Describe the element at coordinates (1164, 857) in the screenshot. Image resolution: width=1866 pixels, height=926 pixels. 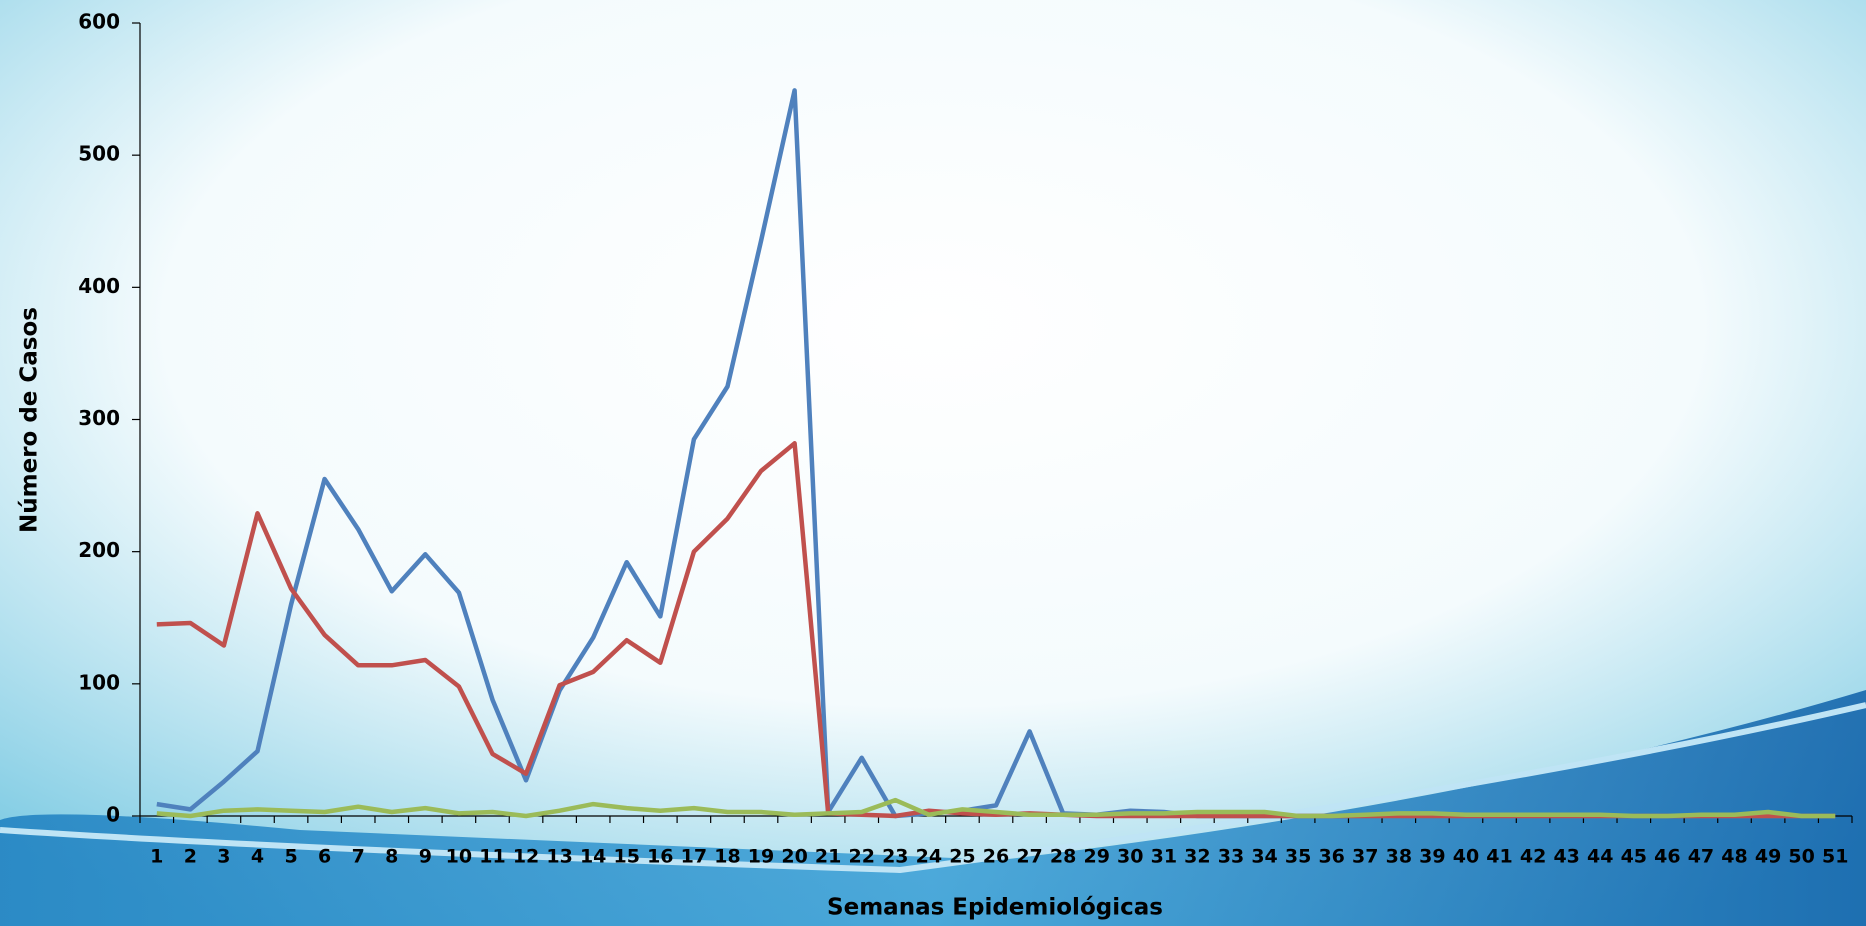
I see `x-tick-label: 31` at that location.